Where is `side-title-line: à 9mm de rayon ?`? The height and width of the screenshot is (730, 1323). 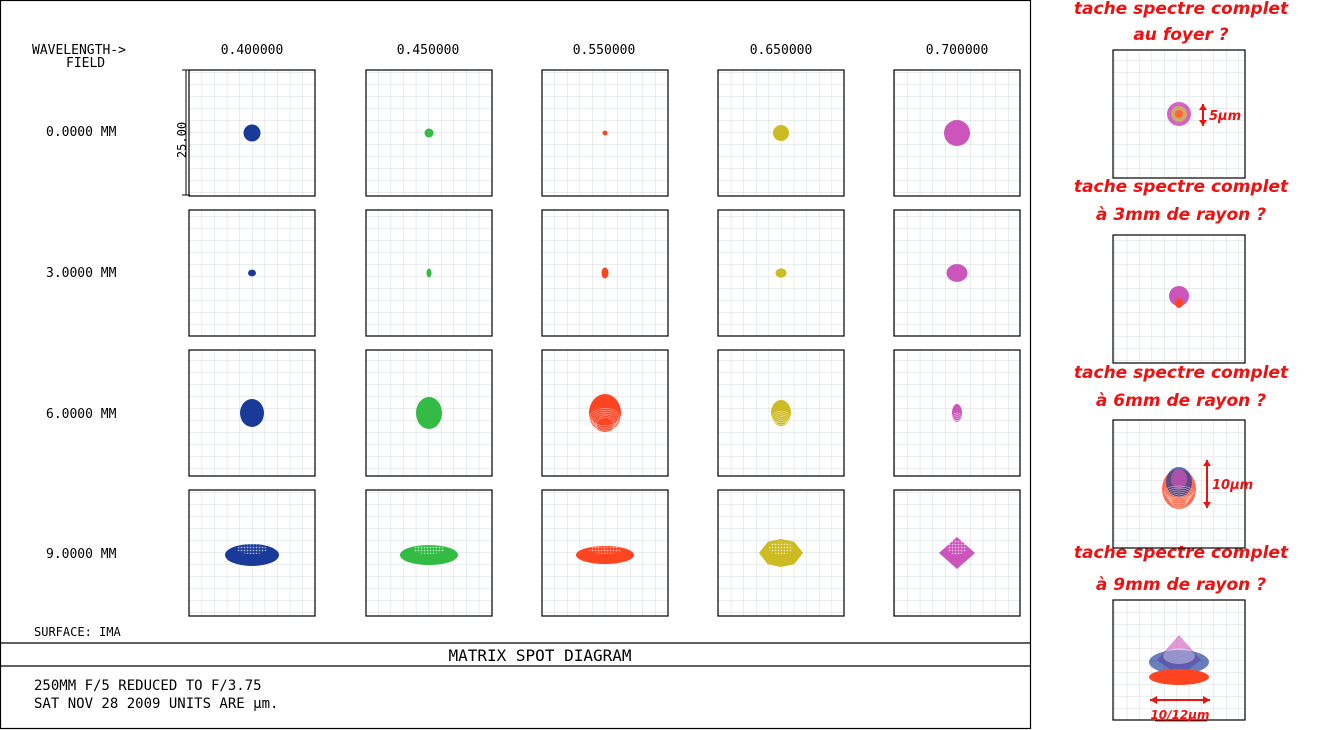 side-title-line: à 9mm de rayon ? is located at coordinates (1181, 585).